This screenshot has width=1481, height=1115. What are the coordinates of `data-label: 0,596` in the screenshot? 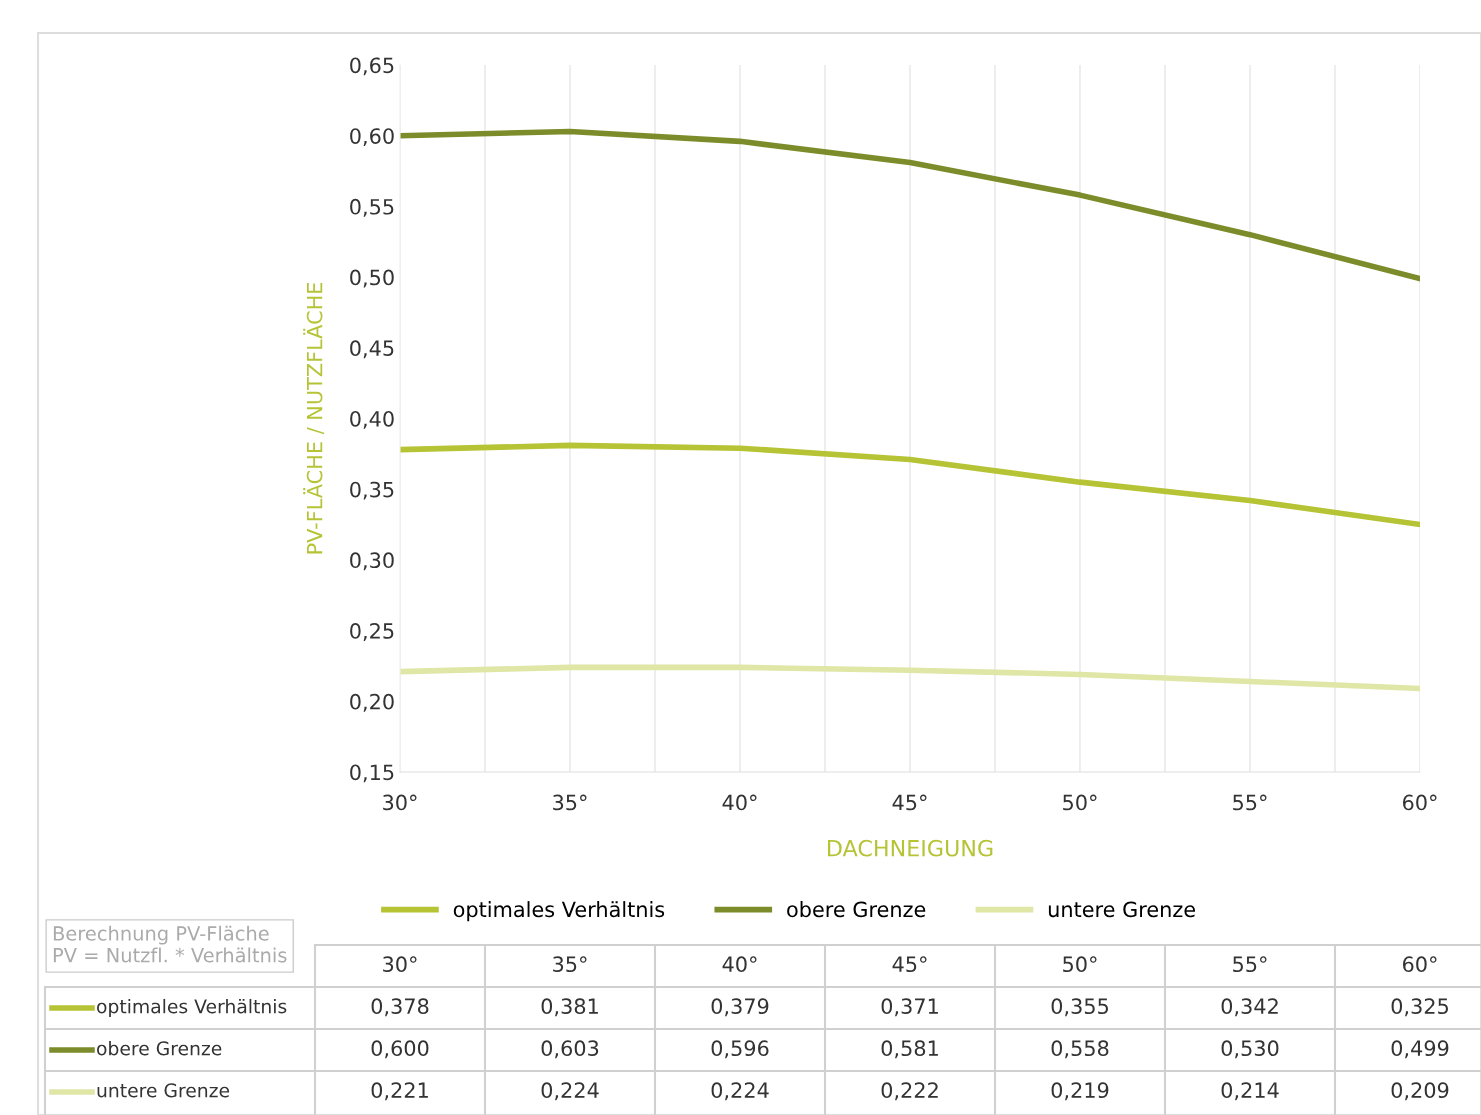 It's located at (740, 1049).